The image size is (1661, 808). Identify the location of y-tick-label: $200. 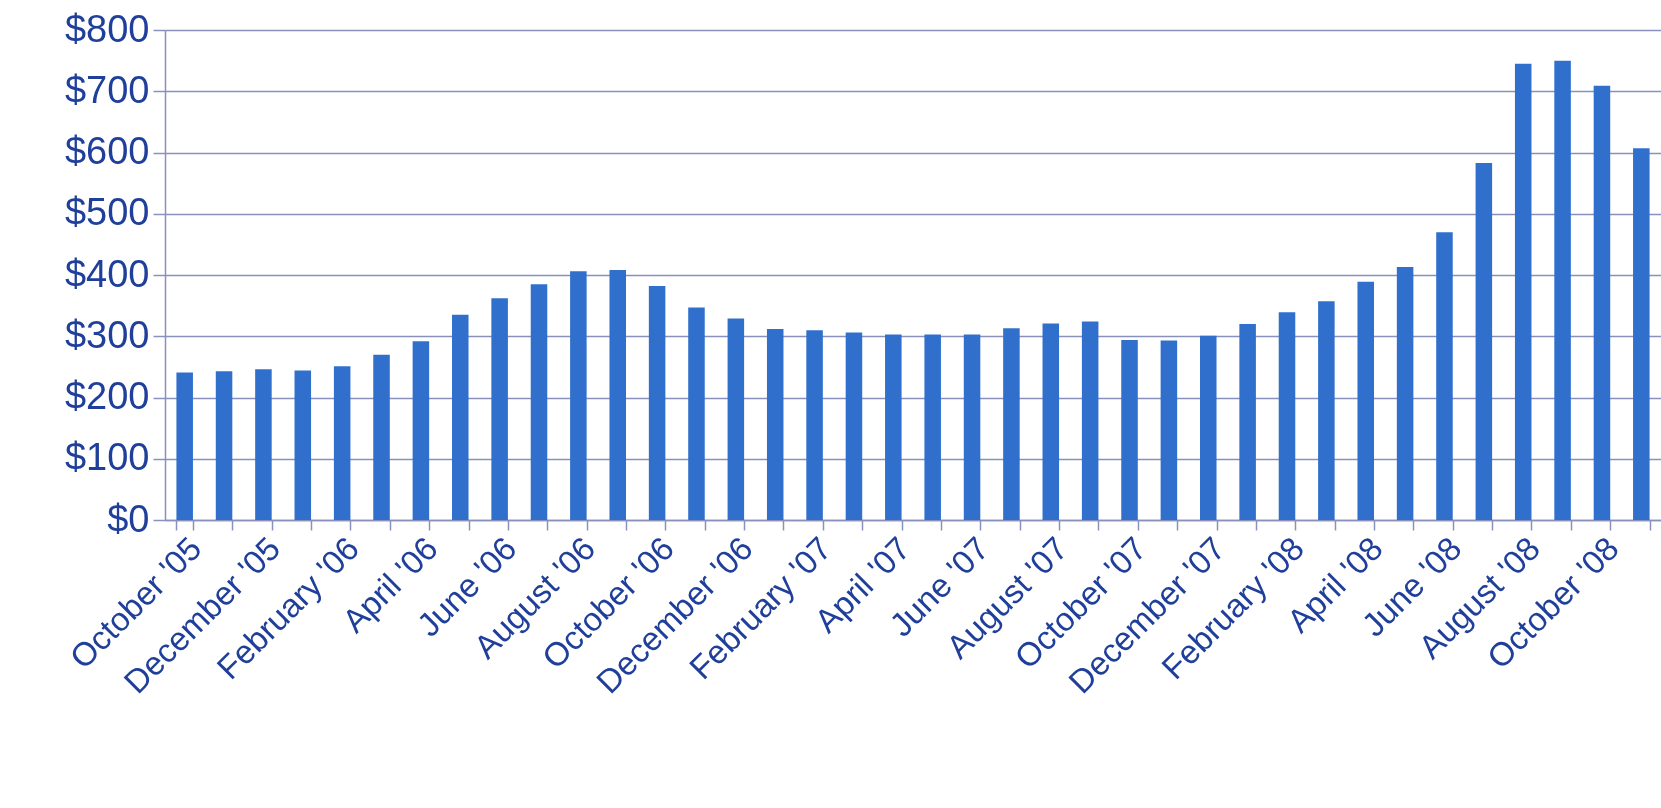
(107, 396).